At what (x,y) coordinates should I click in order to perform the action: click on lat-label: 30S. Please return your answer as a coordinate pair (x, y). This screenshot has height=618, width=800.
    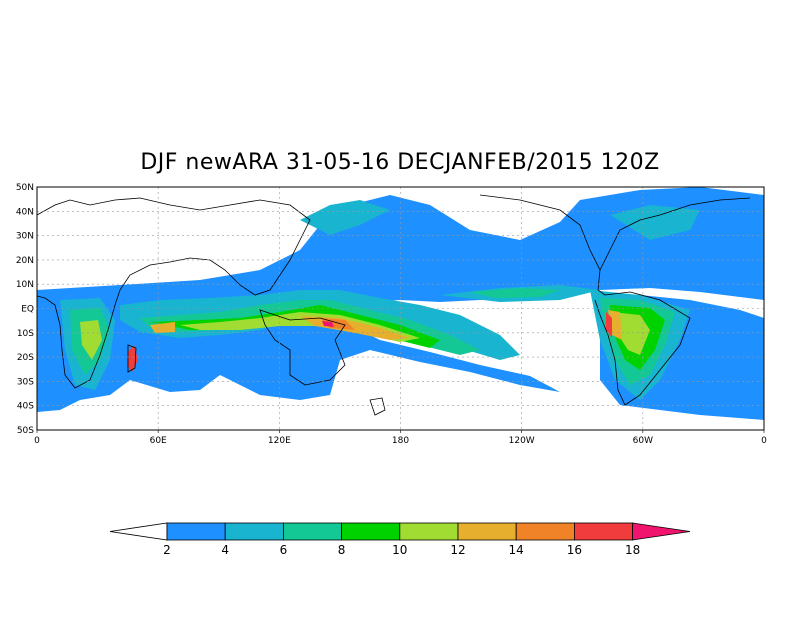
    Looking at the image, I should click on (25, 382).